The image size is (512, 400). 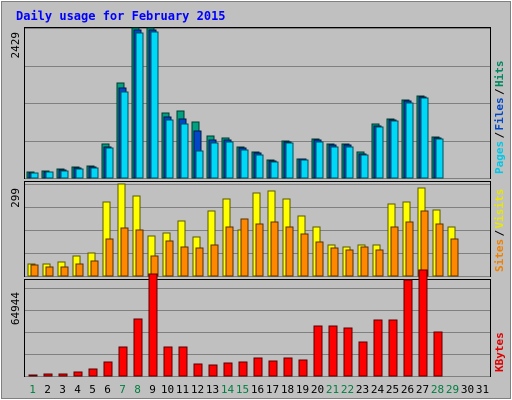 I want to click on x-tick-label-22: 22, so click(x=347, y=389).